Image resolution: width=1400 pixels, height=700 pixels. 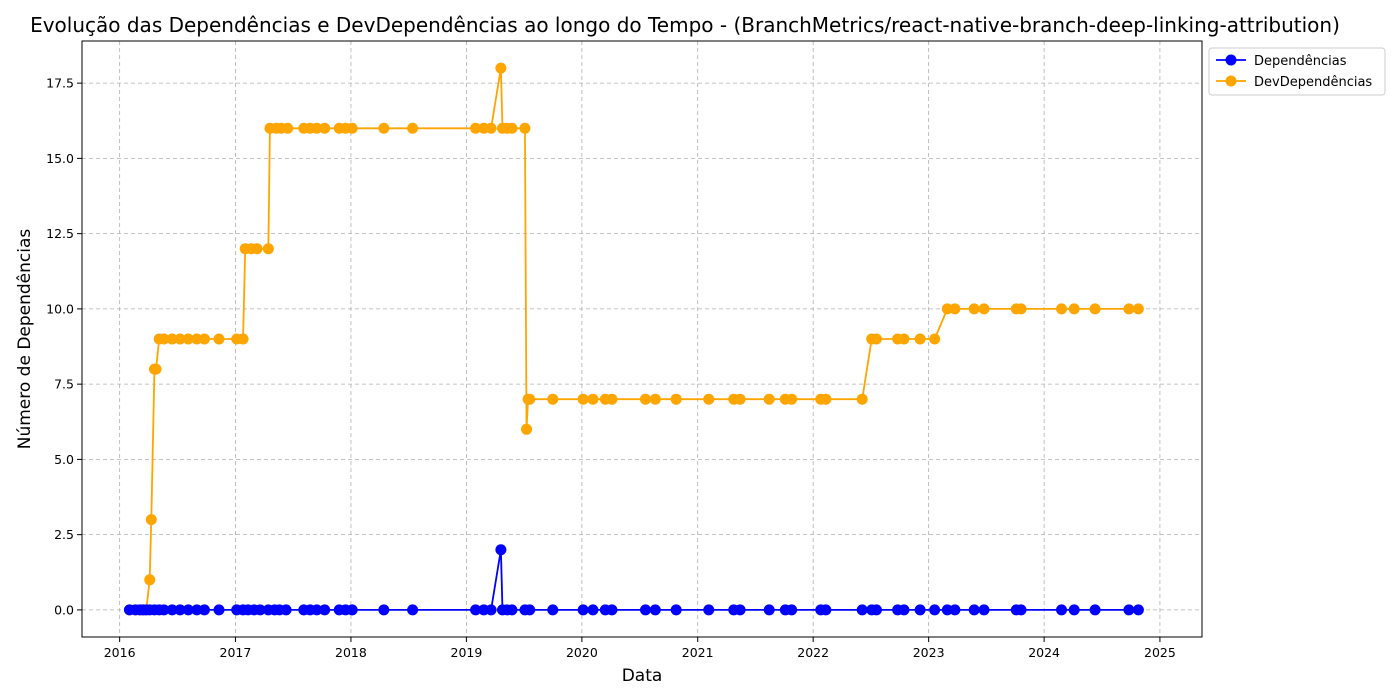 I want to click on legend-label-devdependencias: DevDependências, so click(x=1313, y=82).